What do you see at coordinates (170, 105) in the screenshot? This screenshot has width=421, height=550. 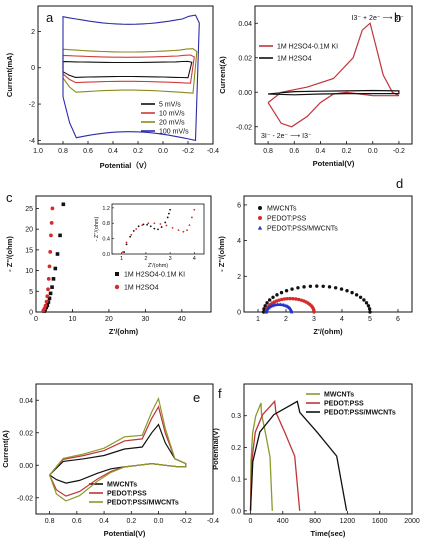 I see `legend-label: 5 mV/s` at bounding box center [170, 105].